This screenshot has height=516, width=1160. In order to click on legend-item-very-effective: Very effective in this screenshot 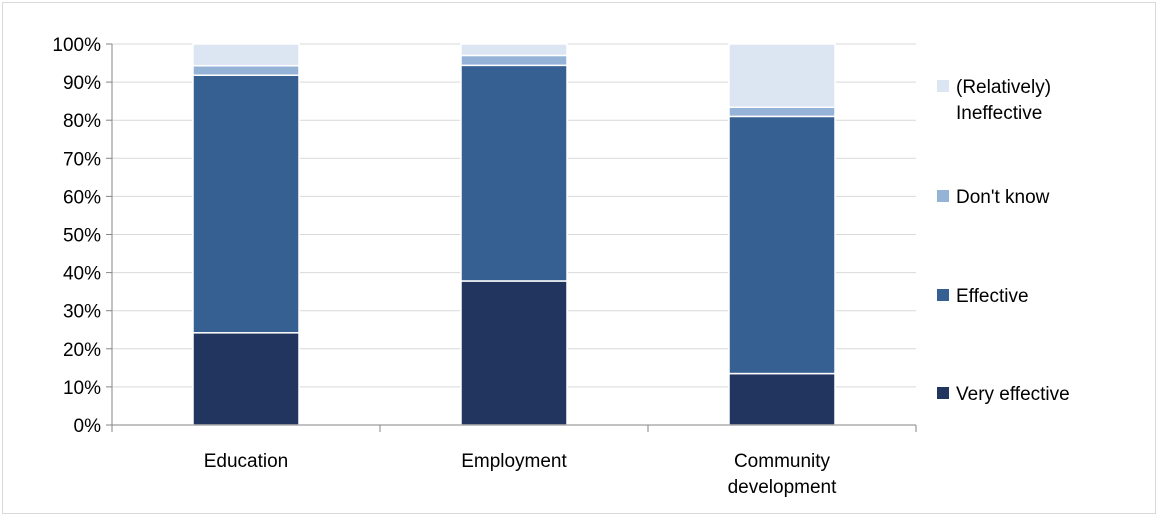, I will do `click(1003, 394)`.